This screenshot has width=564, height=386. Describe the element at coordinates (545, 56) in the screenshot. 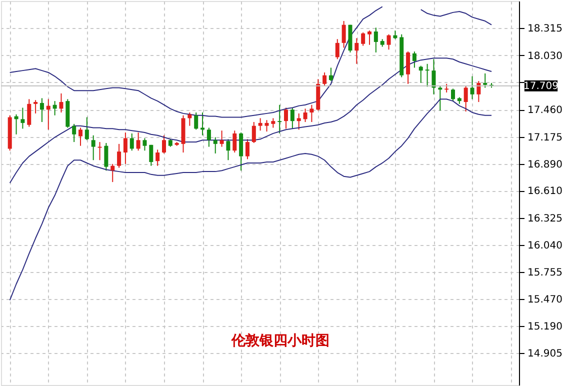

I see `y-tick-label: 18.030` at that location.